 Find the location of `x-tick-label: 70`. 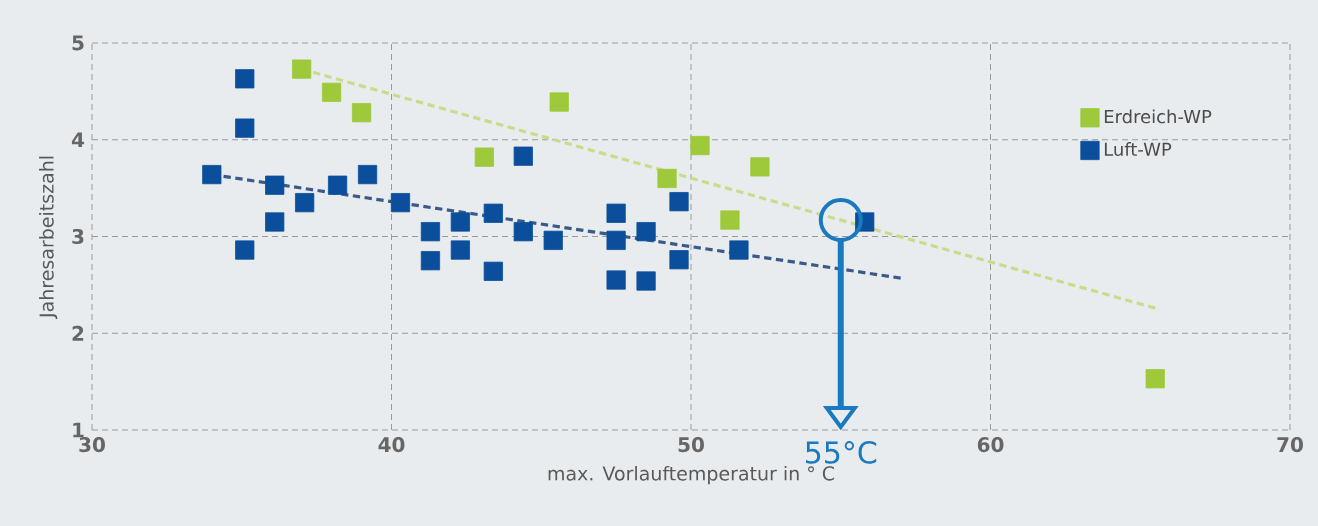

x-tick-label: 70 is located at coordinates (1290, 445).